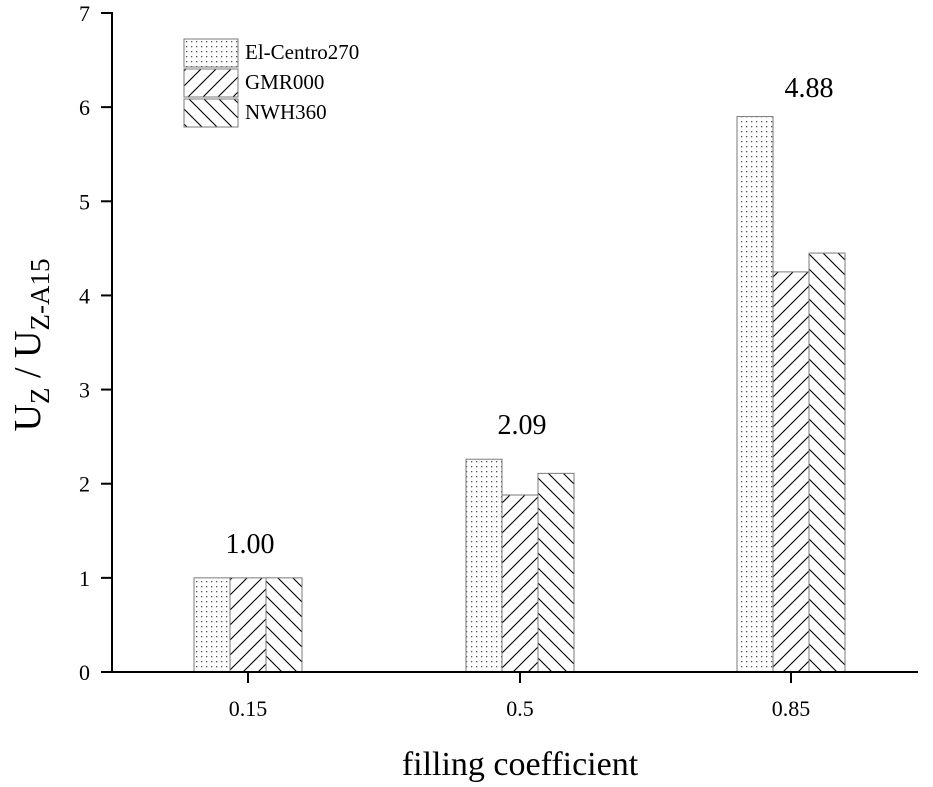 The image size is (933, 787). What do you see at coordinates (95, 343) in the screenshot?
I see `y-axis-ticks: 0 1 2 3 4 5 6 7` at bounding box center [95, 343].